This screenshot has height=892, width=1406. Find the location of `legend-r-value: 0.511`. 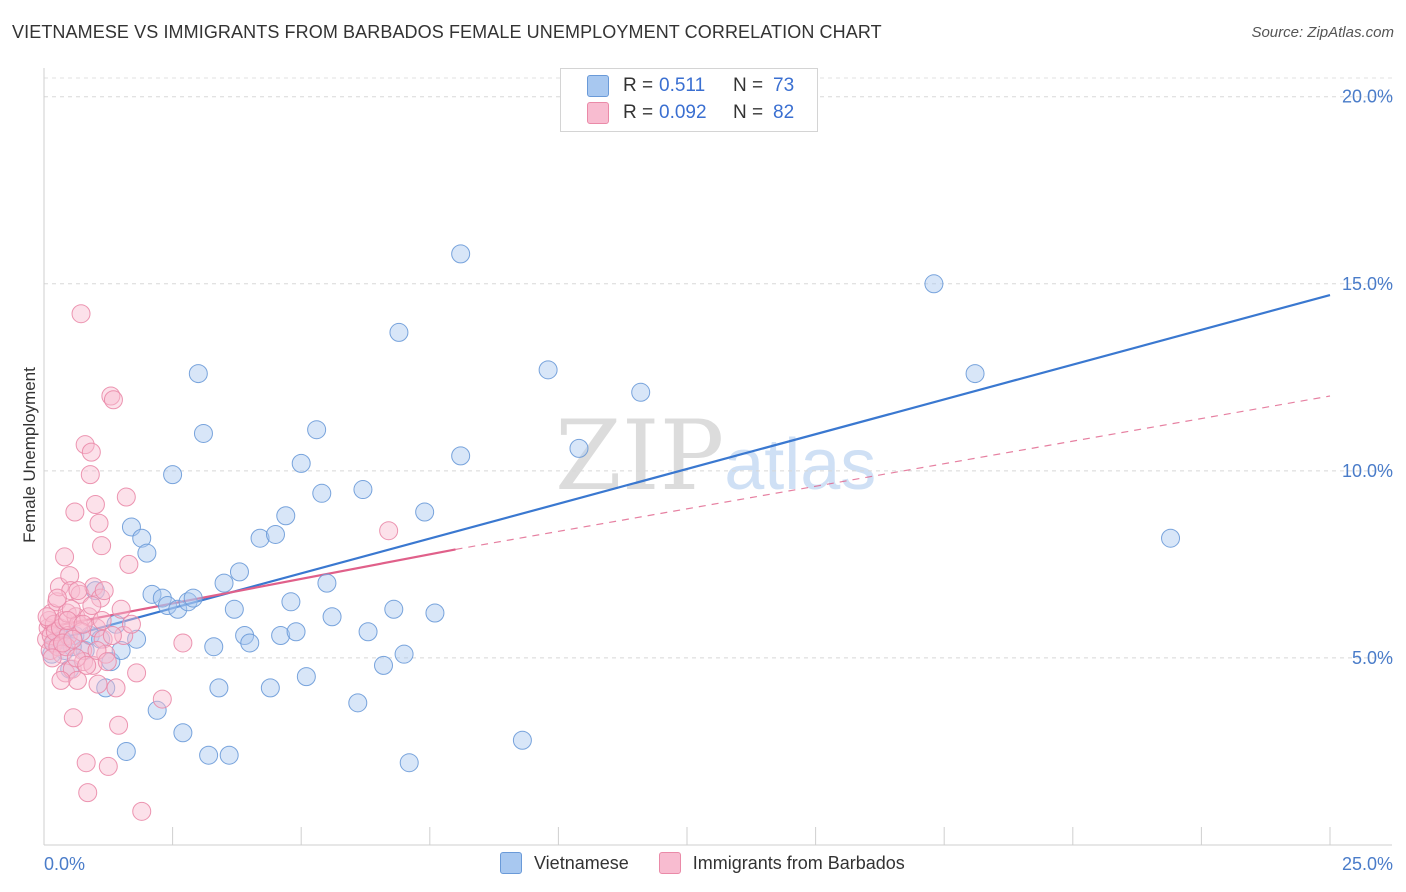

legend-r-value: 0.511 is located at coordinates (682, 85).